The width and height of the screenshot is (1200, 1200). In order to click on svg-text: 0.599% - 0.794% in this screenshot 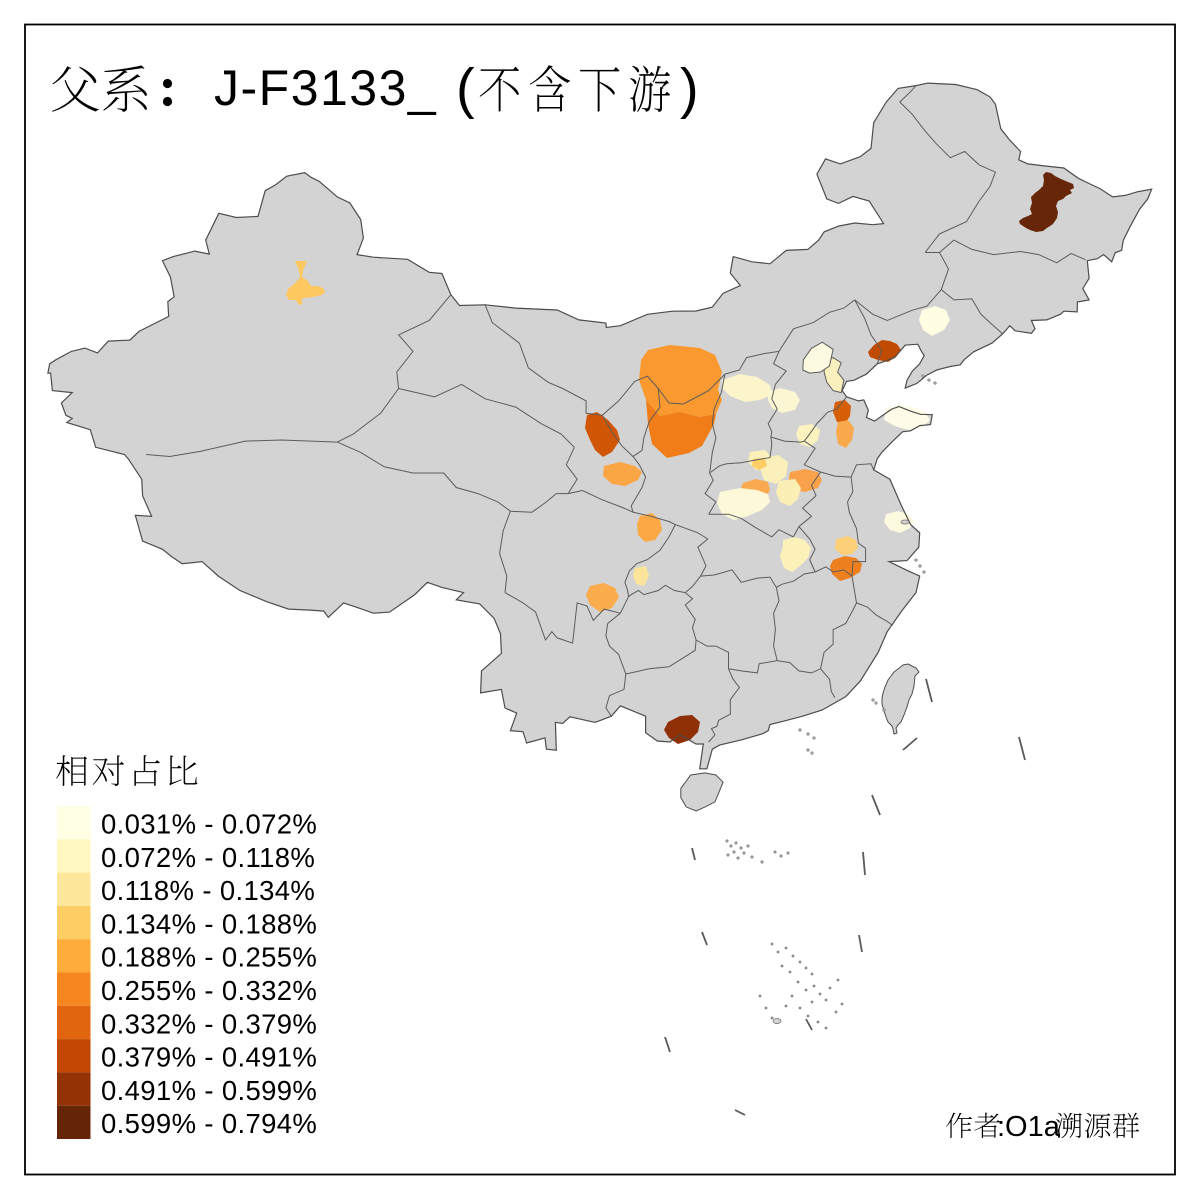, I will do `click(209, 1123)`.